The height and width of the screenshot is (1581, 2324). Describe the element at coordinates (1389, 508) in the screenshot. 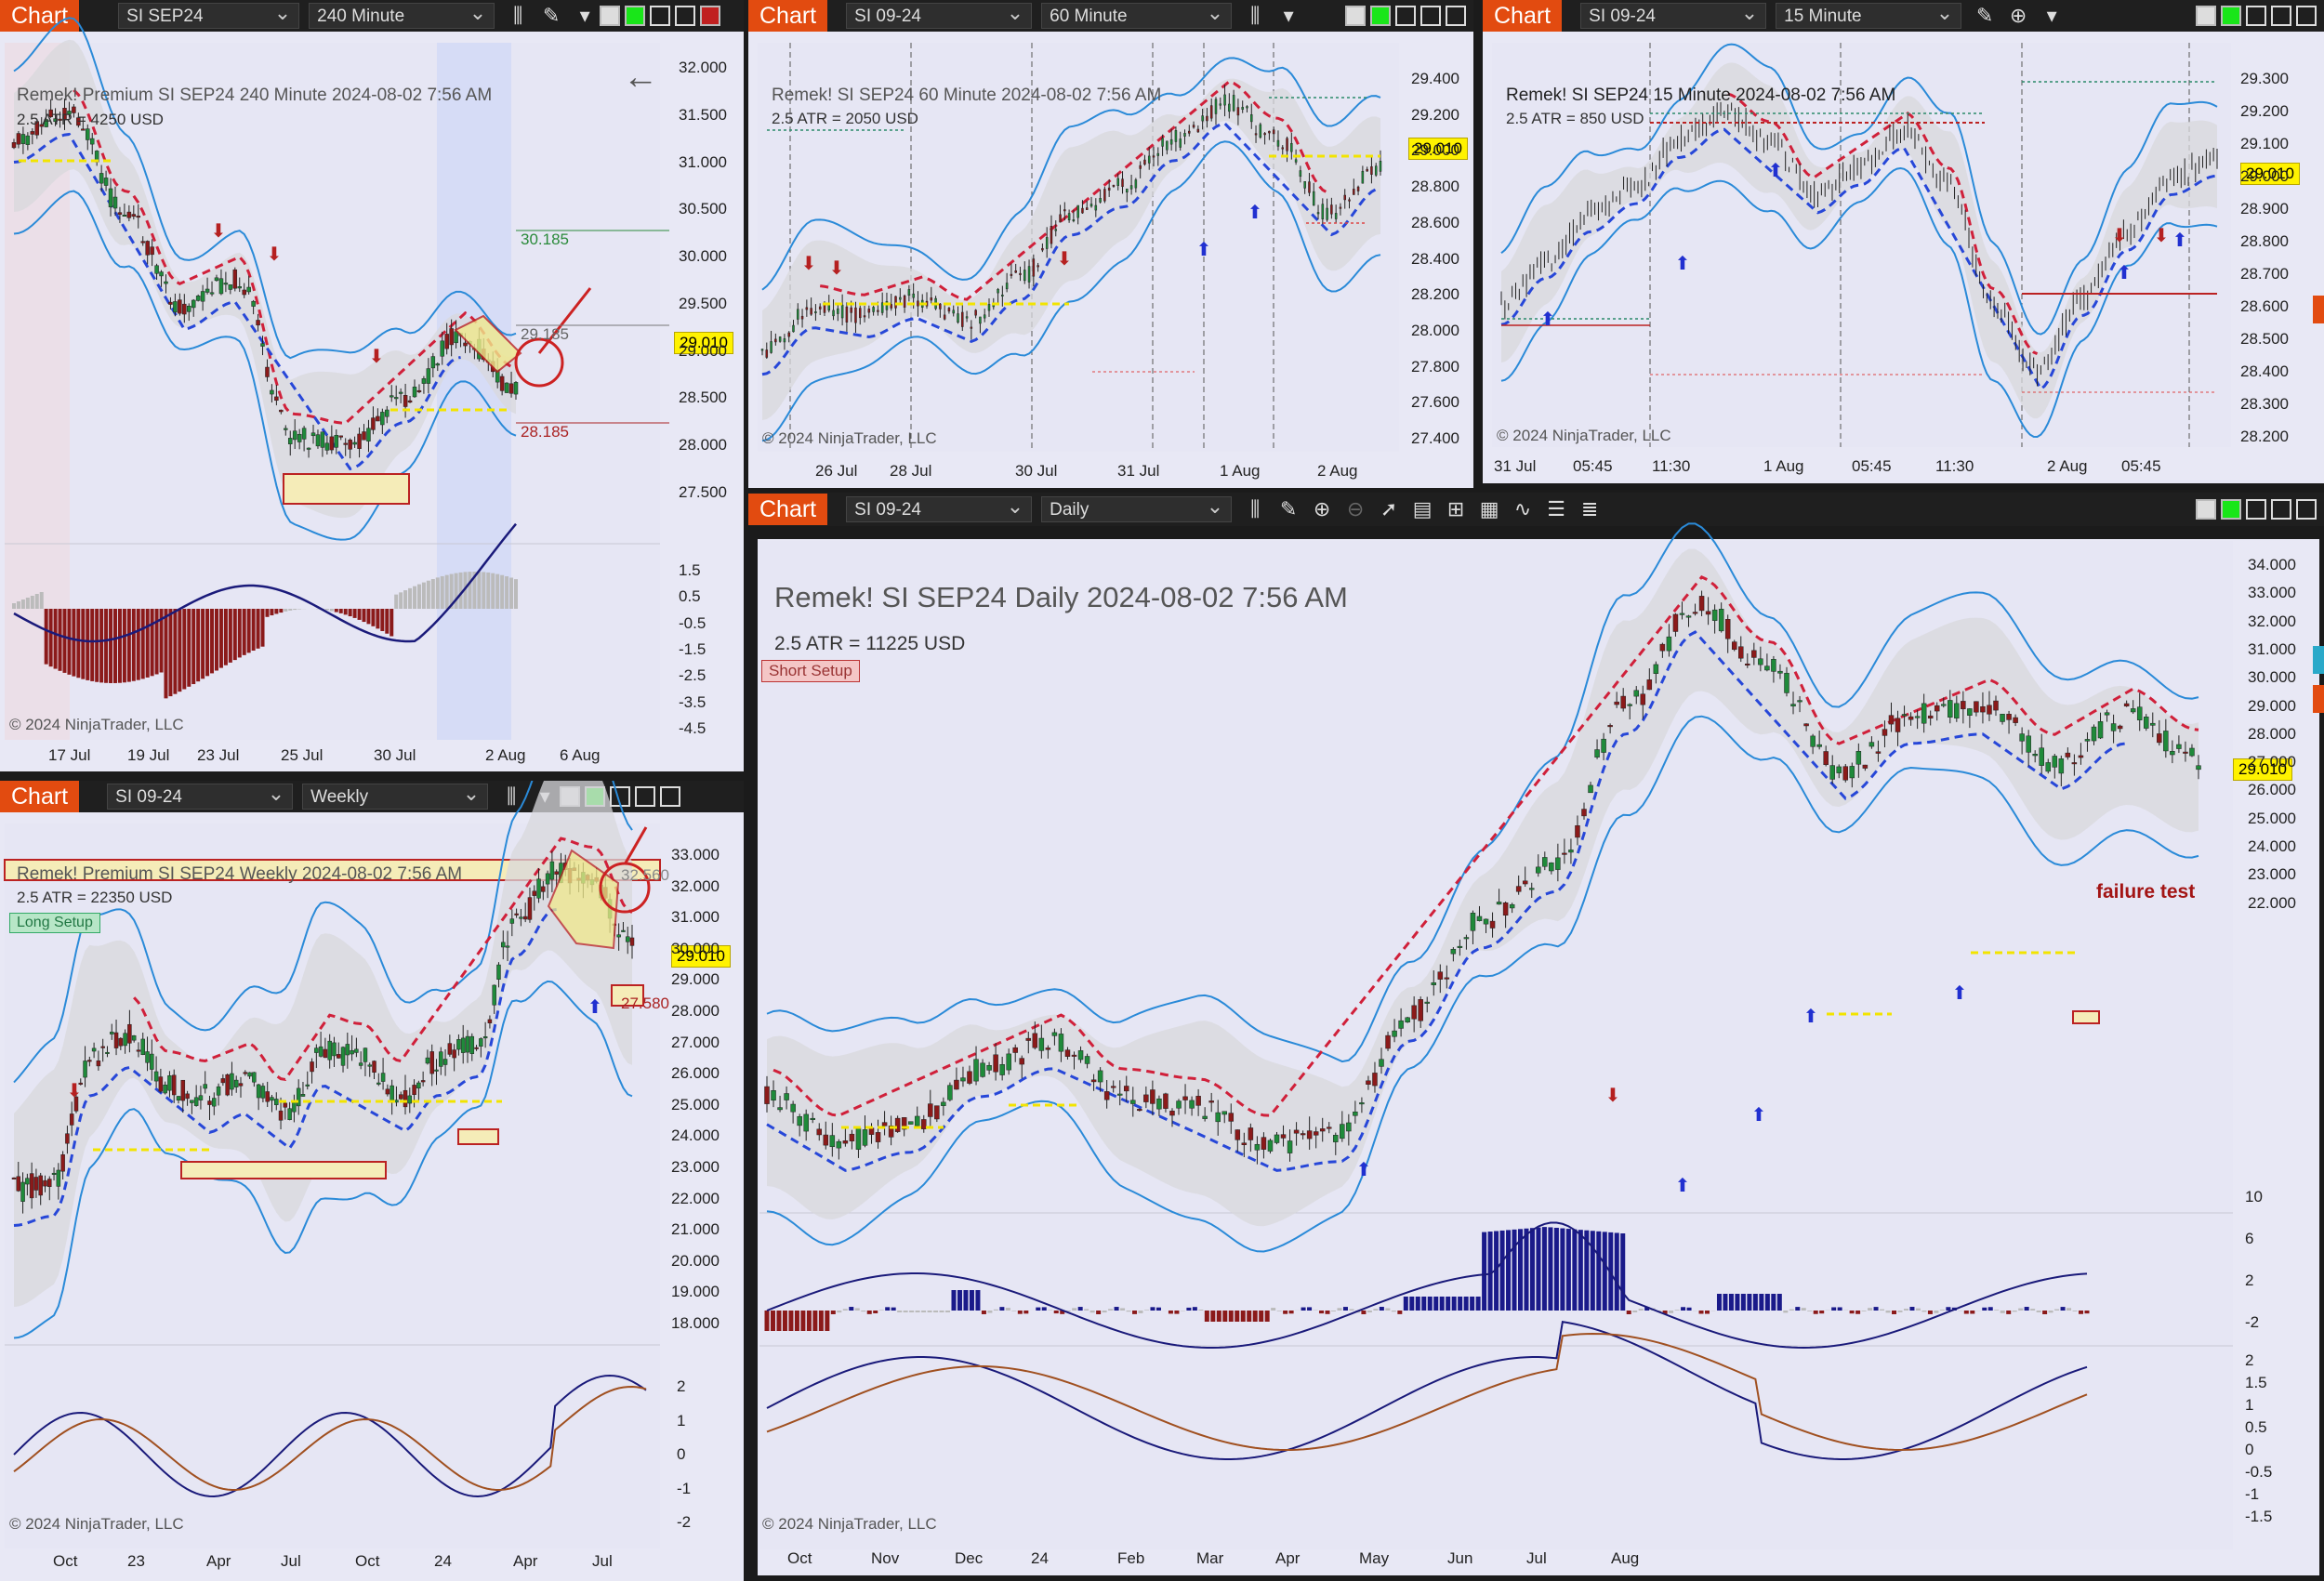

I see `cursor-icon: ➚` at that location.